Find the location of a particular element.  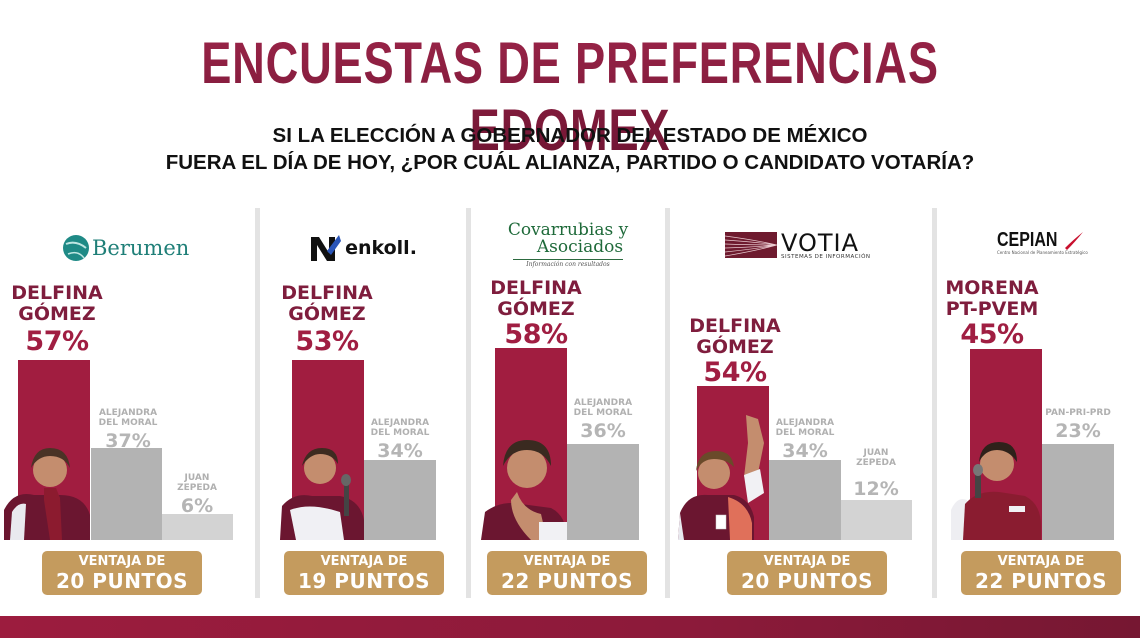

pollster-logo-enkoll: enkoll. is located at coordinates (363, 248).